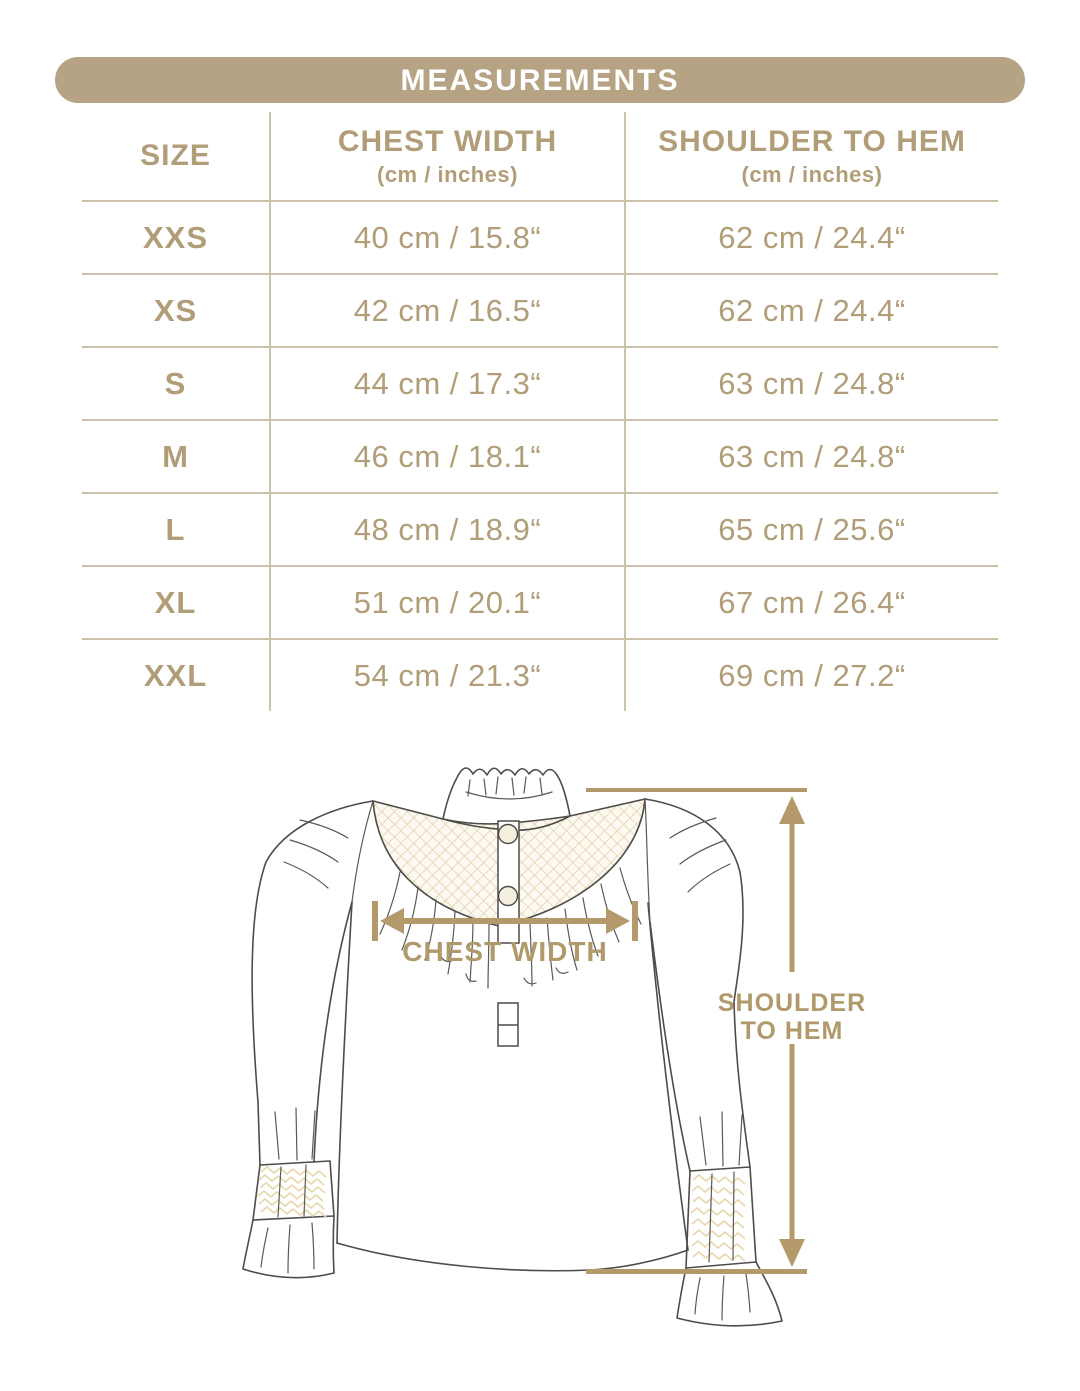 Image resolution: width=1080 pixels, height=1391 pixels. Describe the element at coordinates (175, 602) in the screenshot. I see `size-cell: XL` at that location.